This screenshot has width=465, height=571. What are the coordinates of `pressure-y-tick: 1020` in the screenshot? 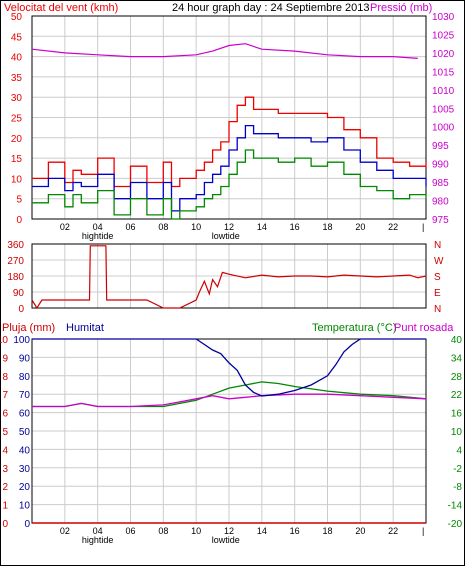 It's located at (443, 54).